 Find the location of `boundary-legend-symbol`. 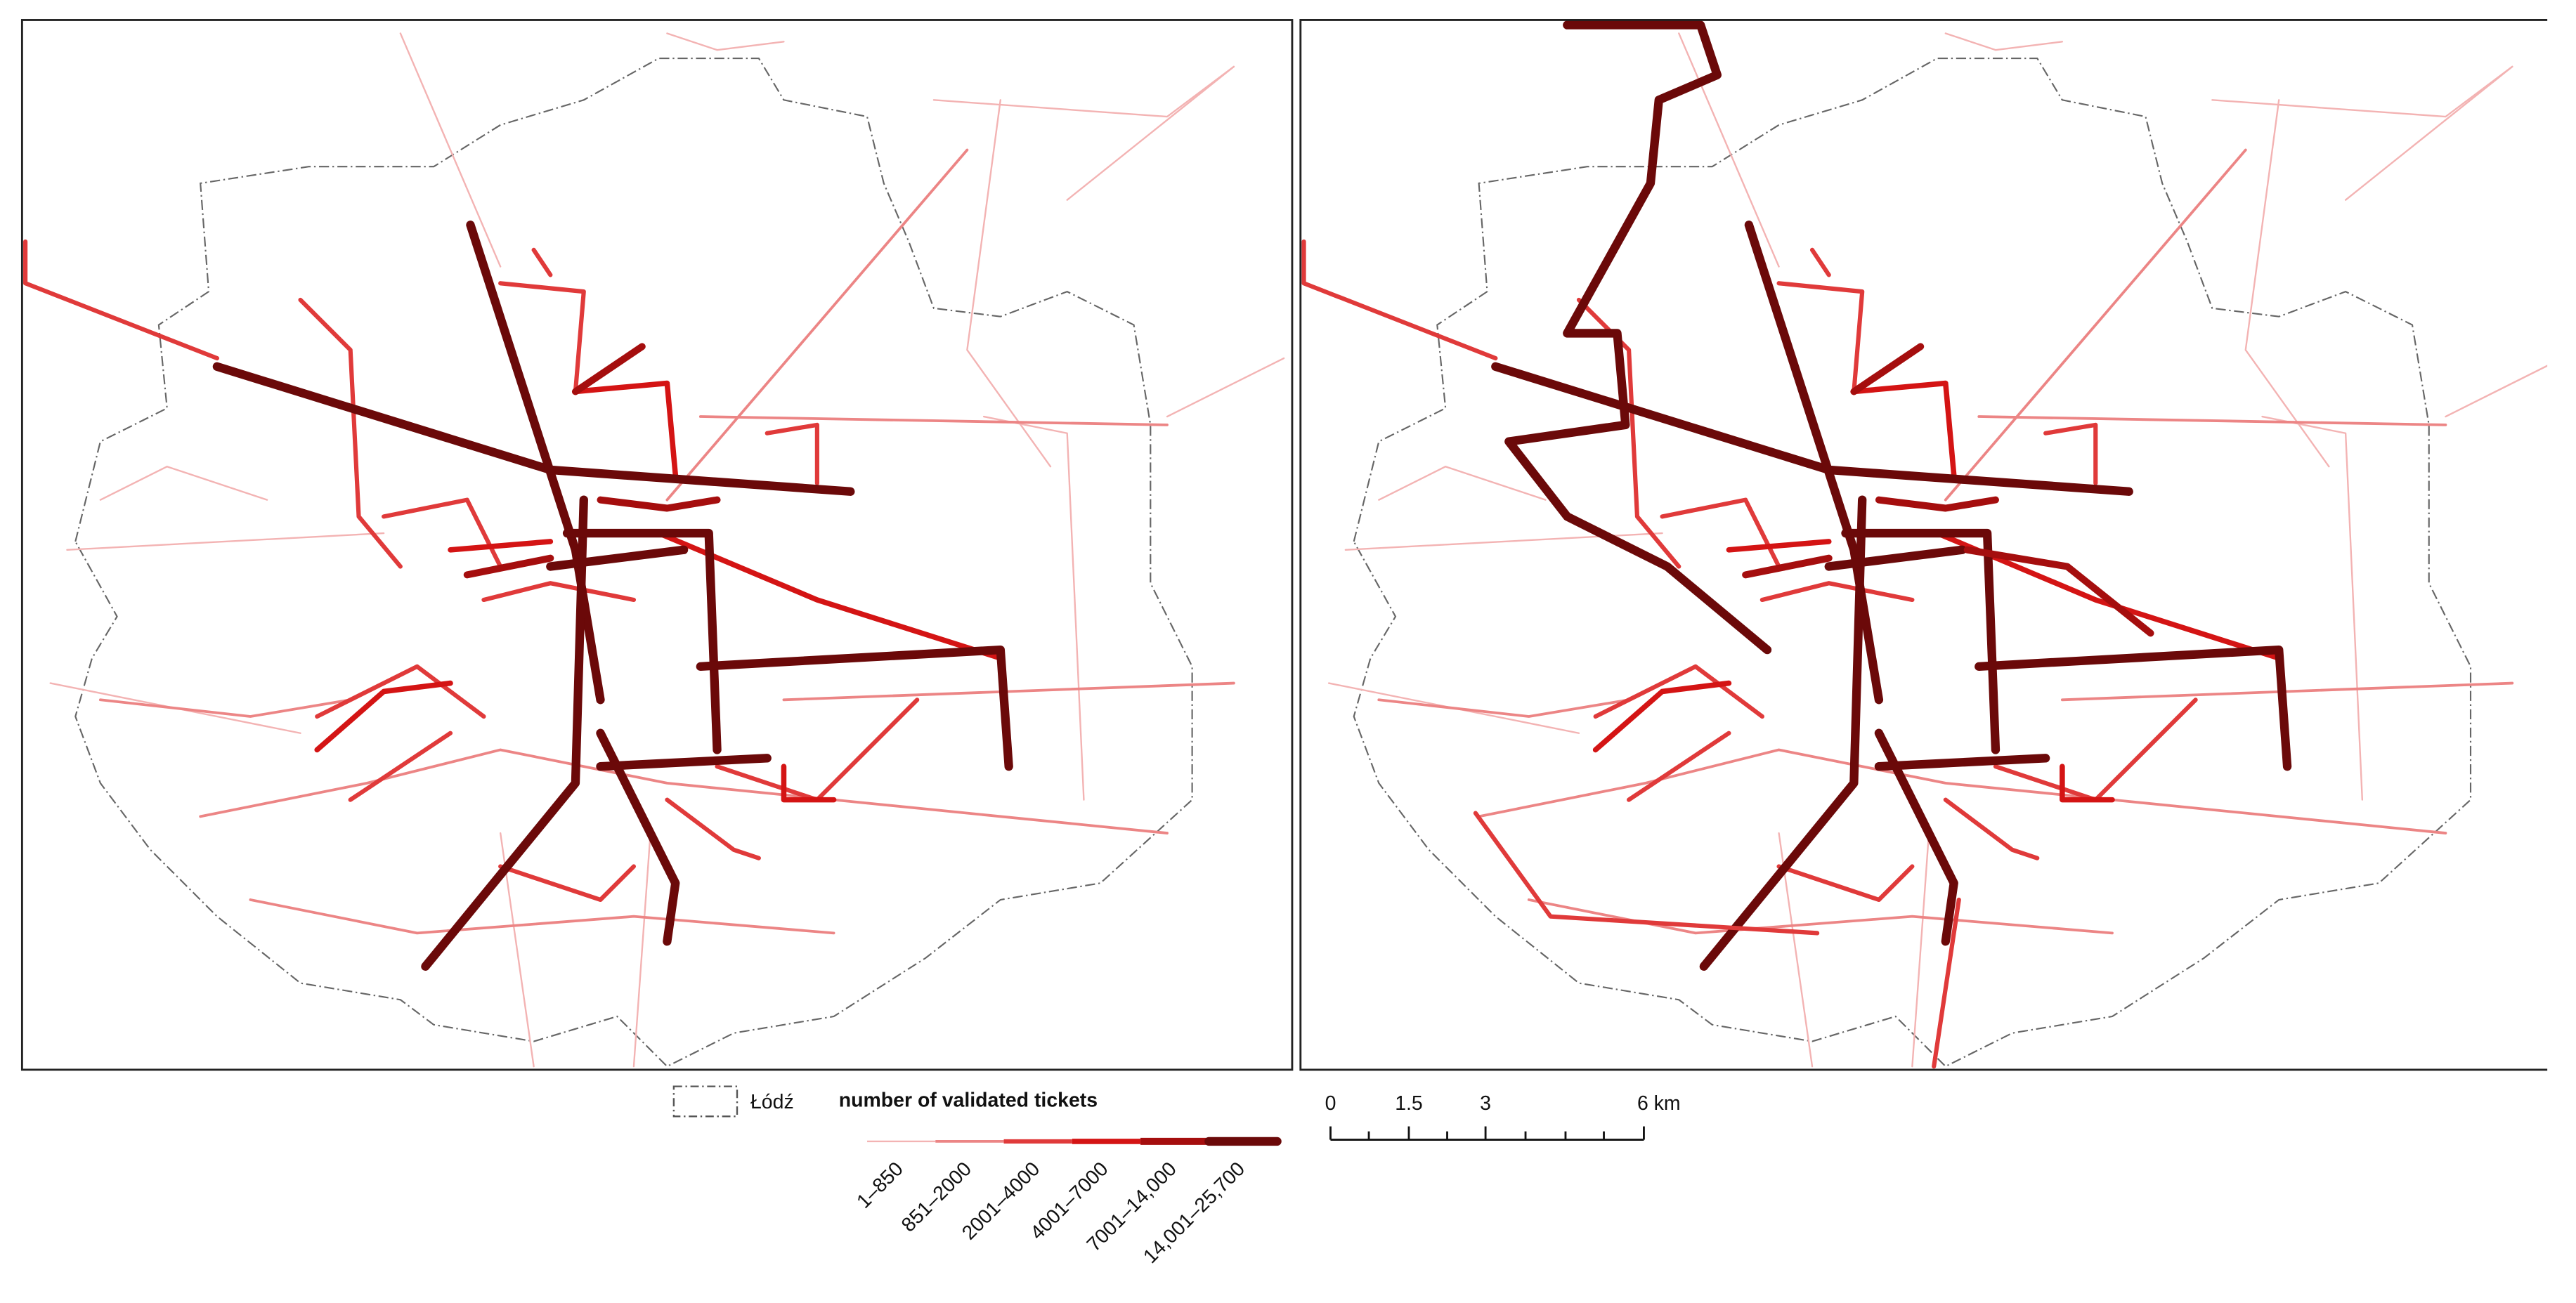

boundary-legend-symbol is located at coordinates (705, 1101).